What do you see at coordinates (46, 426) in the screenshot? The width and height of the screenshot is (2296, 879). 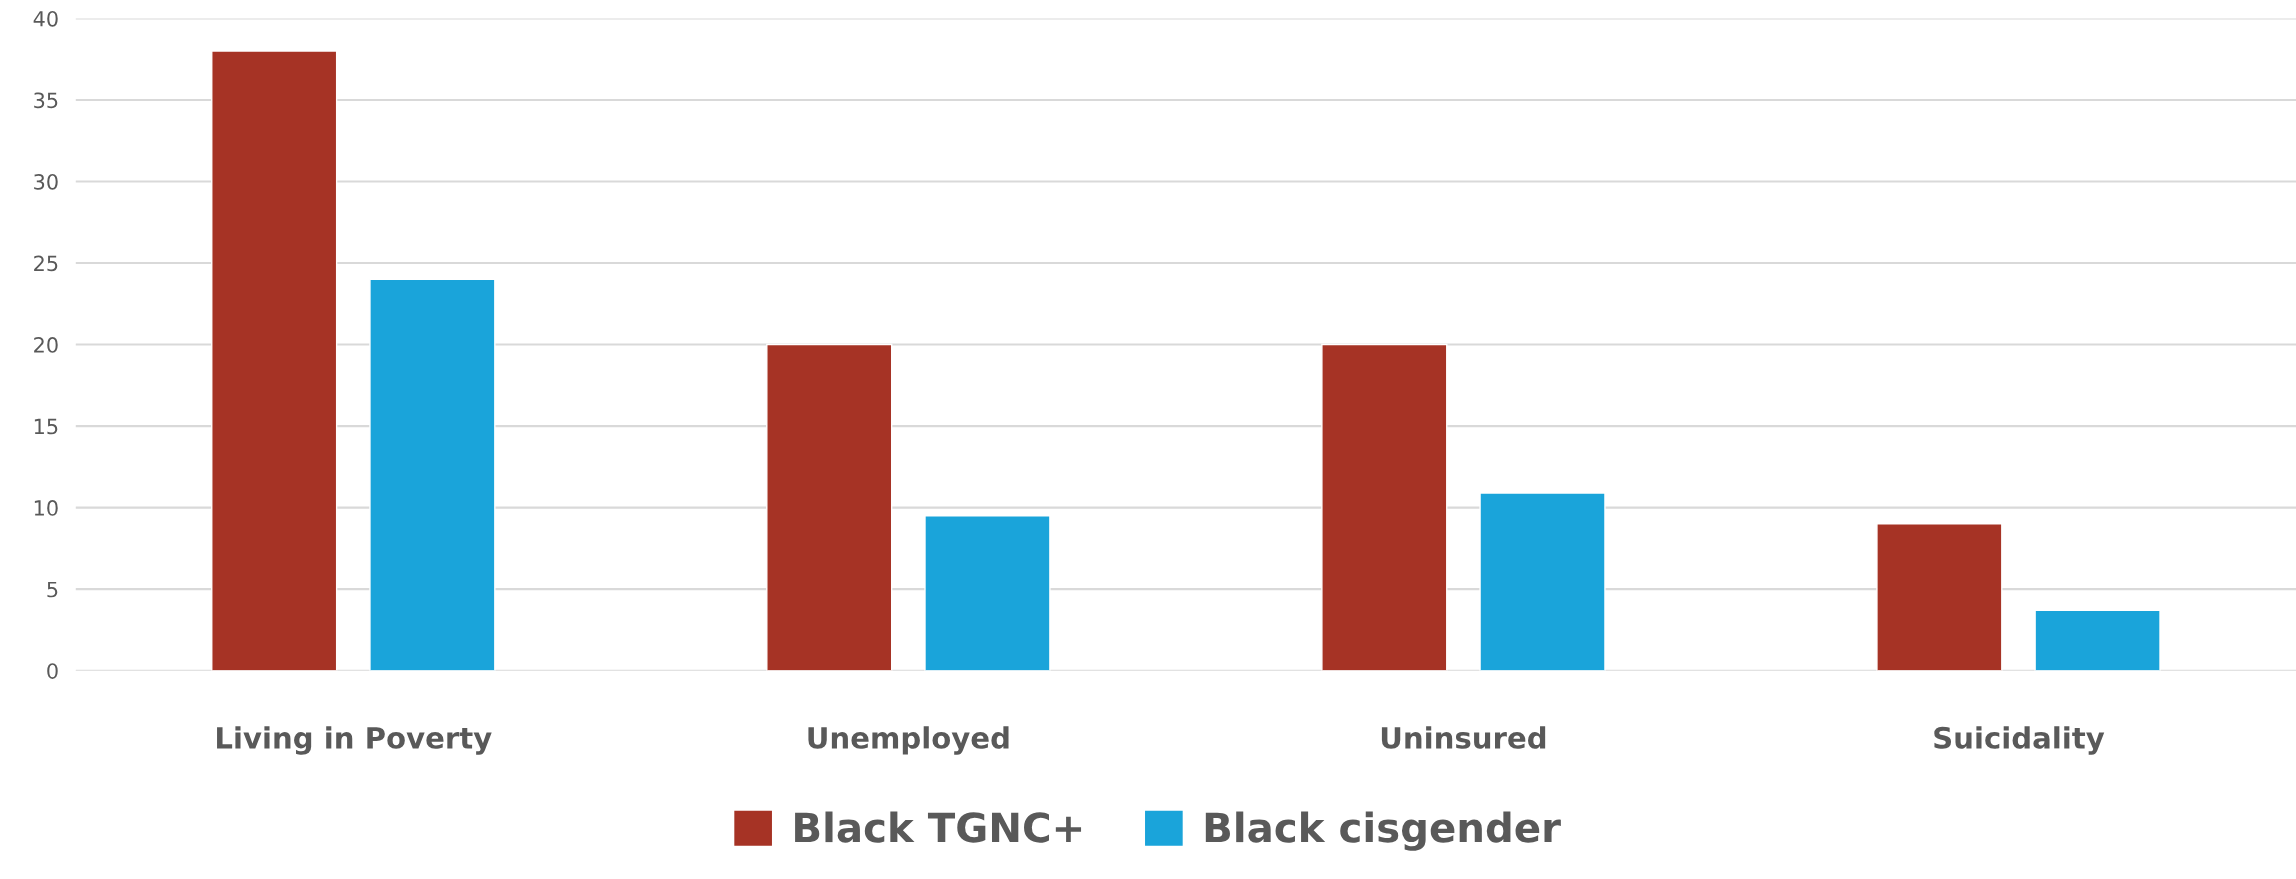 I see `y-tick-label: 15` at bounding box center [46, 426].